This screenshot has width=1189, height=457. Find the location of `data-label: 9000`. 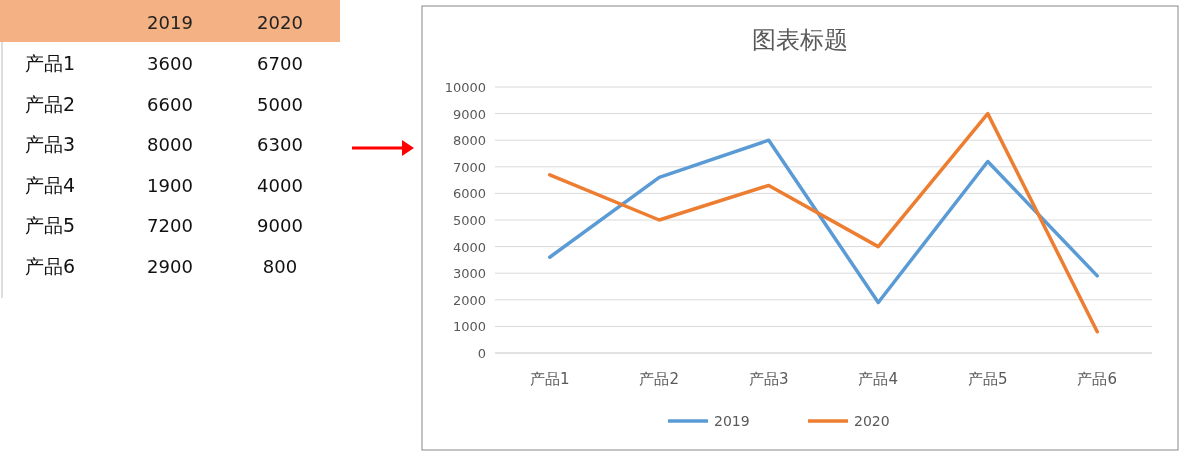

data-label: 9000 is located at coordinates (280, 226).